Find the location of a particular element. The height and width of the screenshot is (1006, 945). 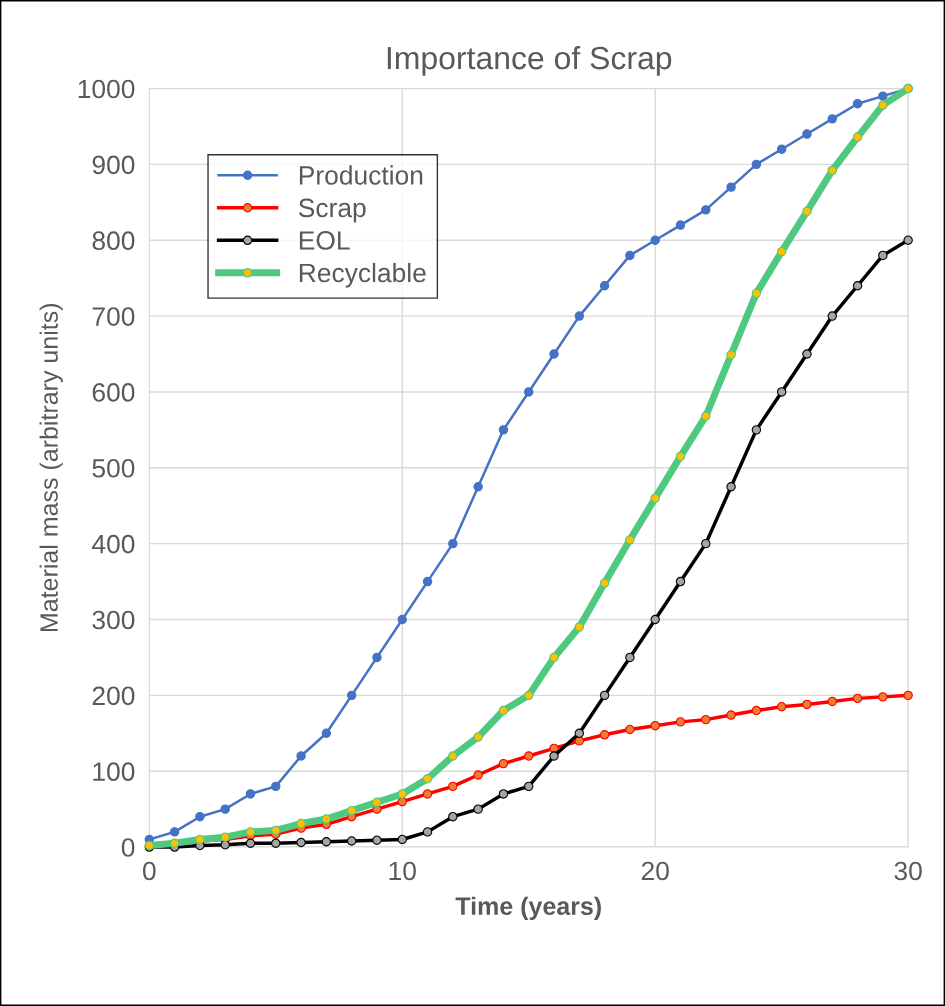

y-tick-label: 0 is located at coordinates (128, 847).